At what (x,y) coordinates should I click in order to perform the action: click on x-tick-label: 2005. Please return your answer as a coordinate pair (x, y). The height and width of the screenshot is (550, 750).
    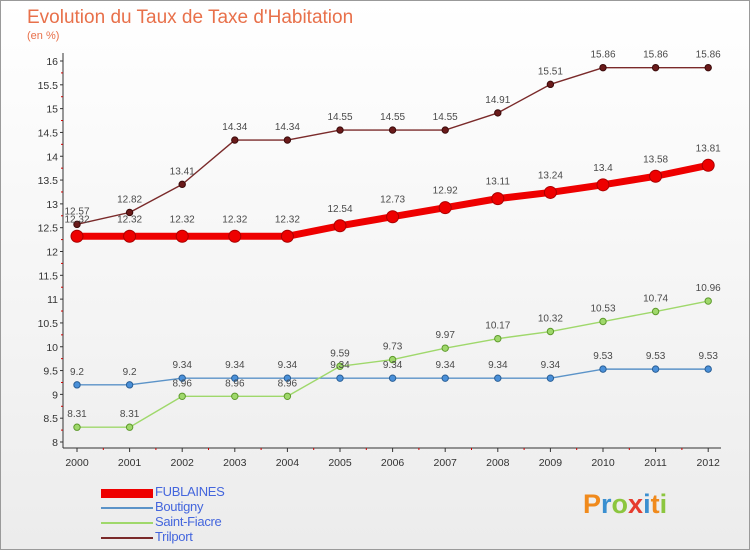
    Looking at the image, I should click on (340, 463).